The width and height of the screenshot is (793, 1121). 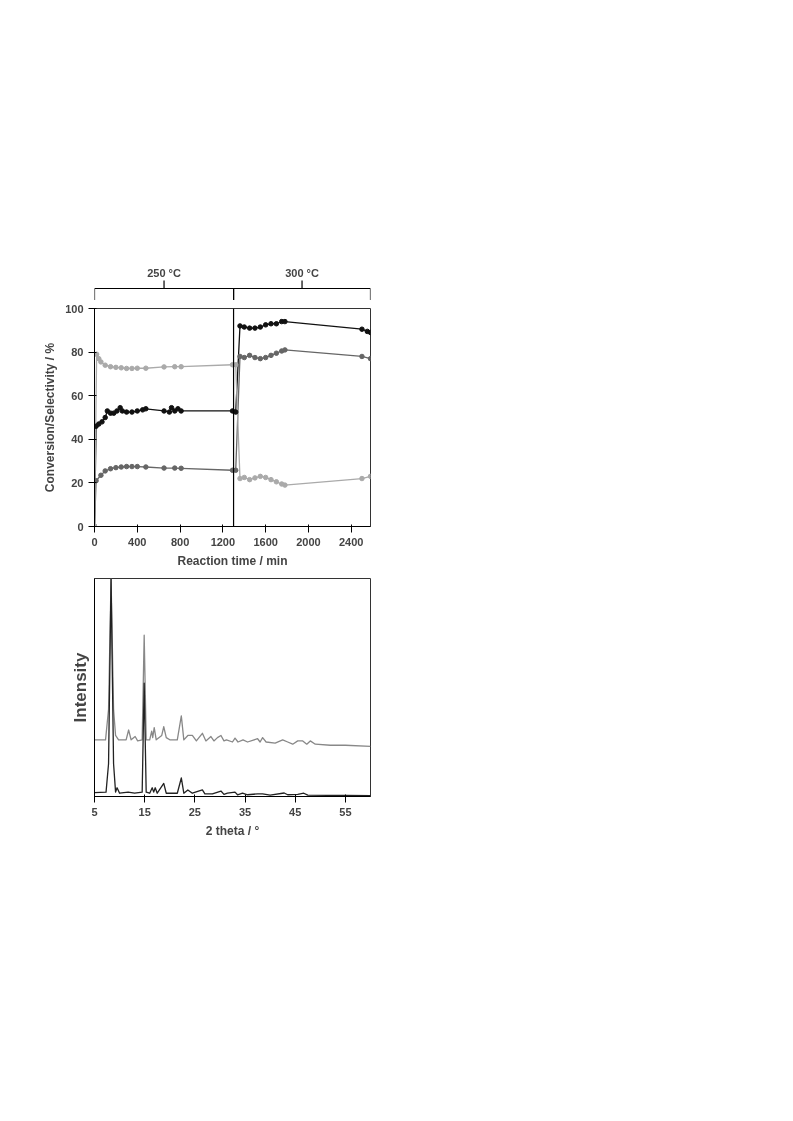 I want to click on y-tick-label: 40, so click(x=77, y=439).